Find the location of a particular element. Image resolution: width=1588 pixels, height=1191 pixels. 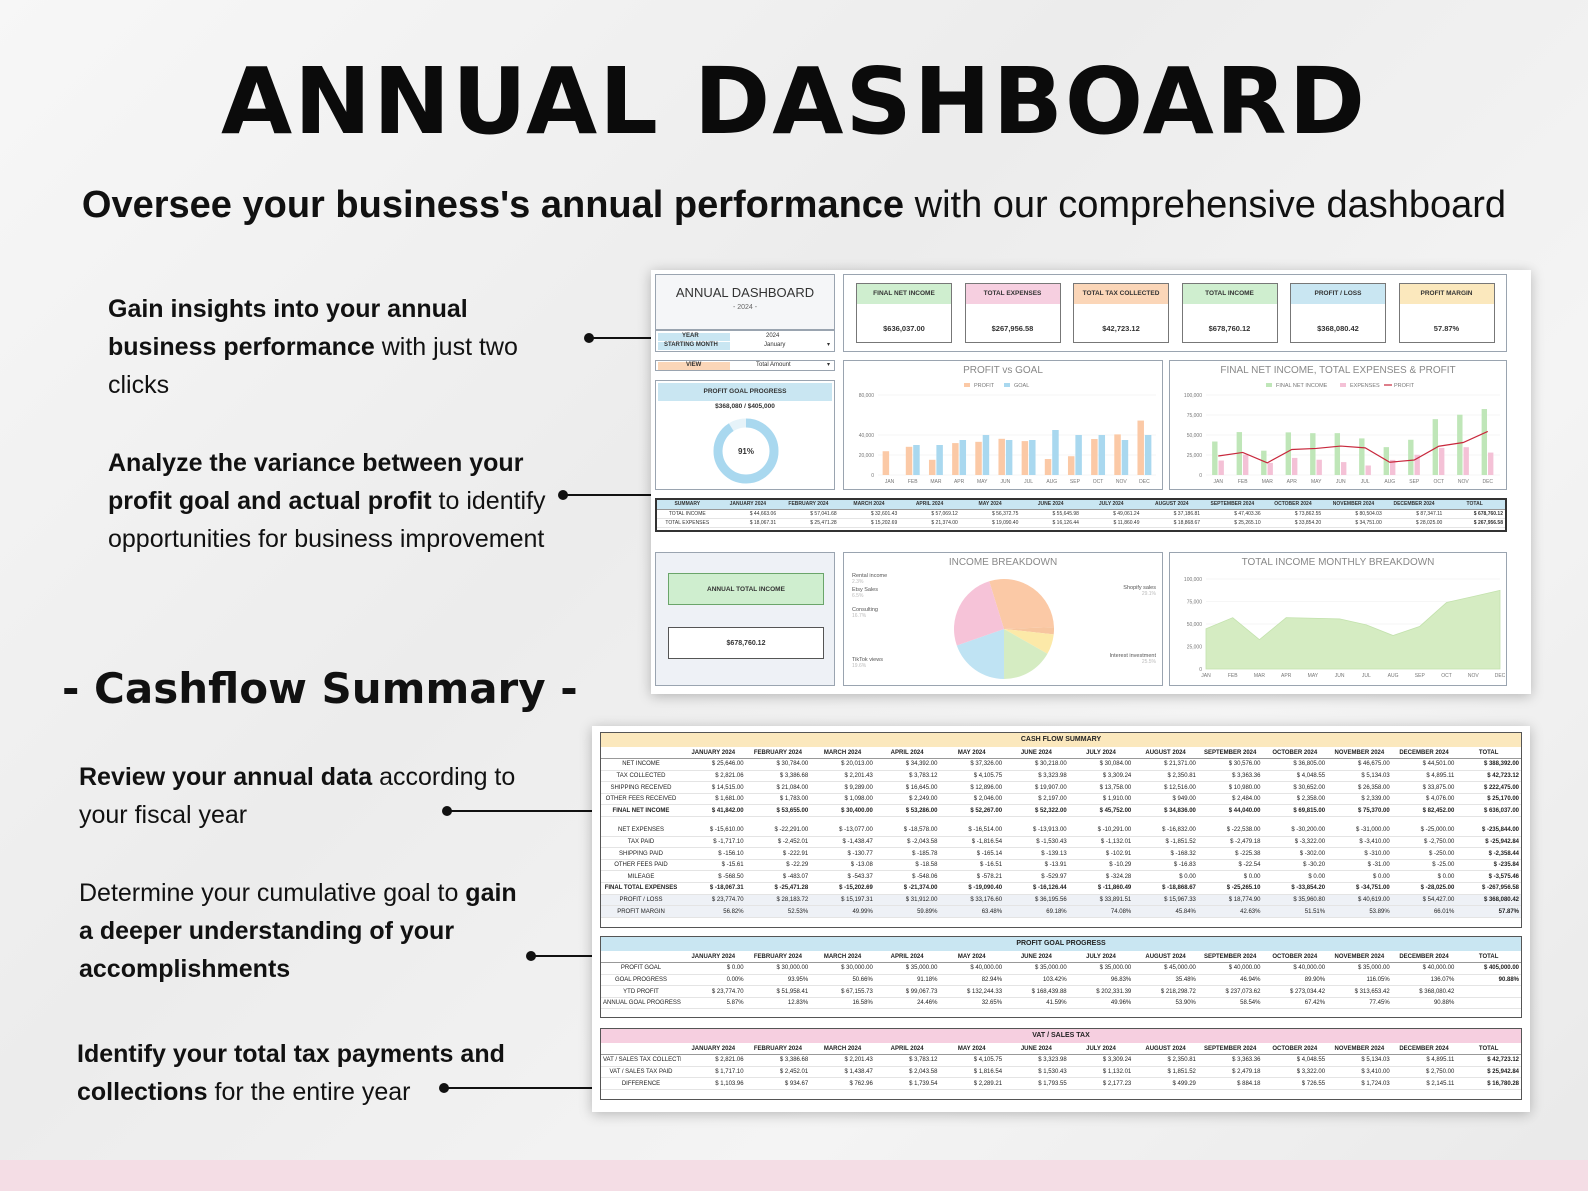

dash-title-box: ANNUAL DASHBOARD - 2024 - is located at coordinates (745, 302).